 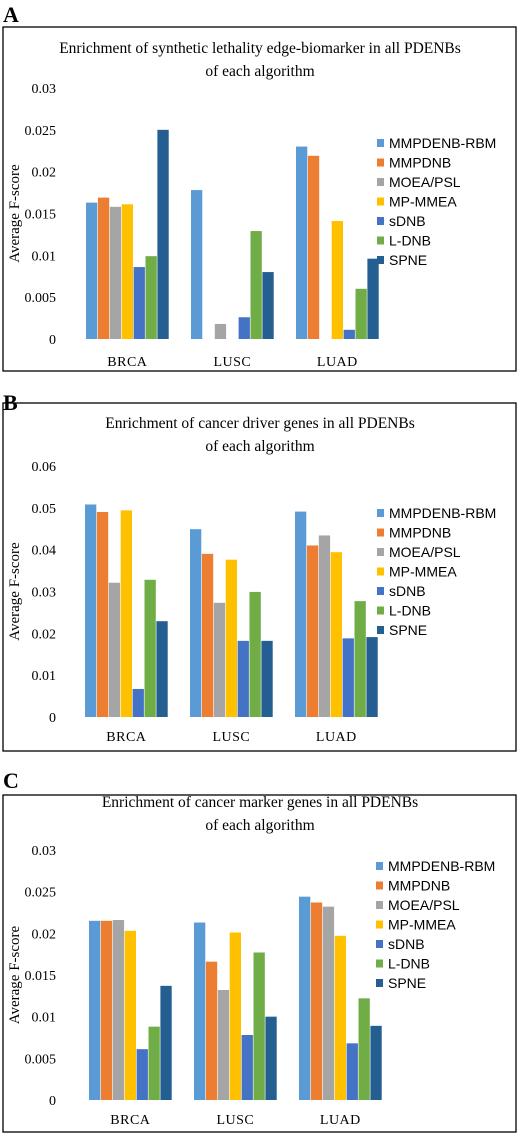 What do you see at coordinates (11, 14) in the screenshot?
I see `panel-label: A` at bounding box center [11, 14].